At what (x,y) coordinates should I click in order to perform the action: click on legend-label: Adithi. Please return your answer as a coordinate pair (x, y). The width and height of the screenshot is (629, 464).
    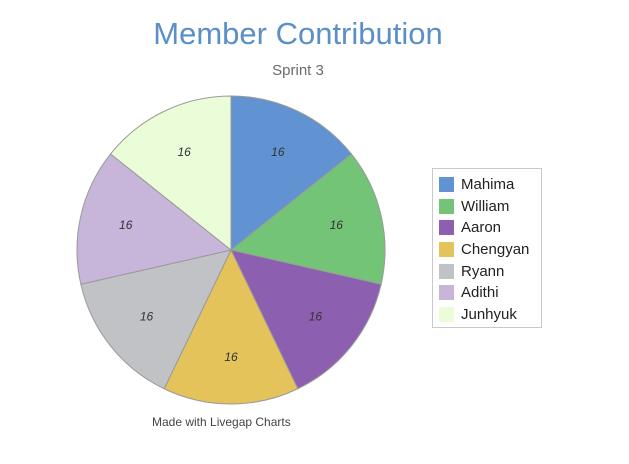
    Looking at the image, I should click on (480, 293).